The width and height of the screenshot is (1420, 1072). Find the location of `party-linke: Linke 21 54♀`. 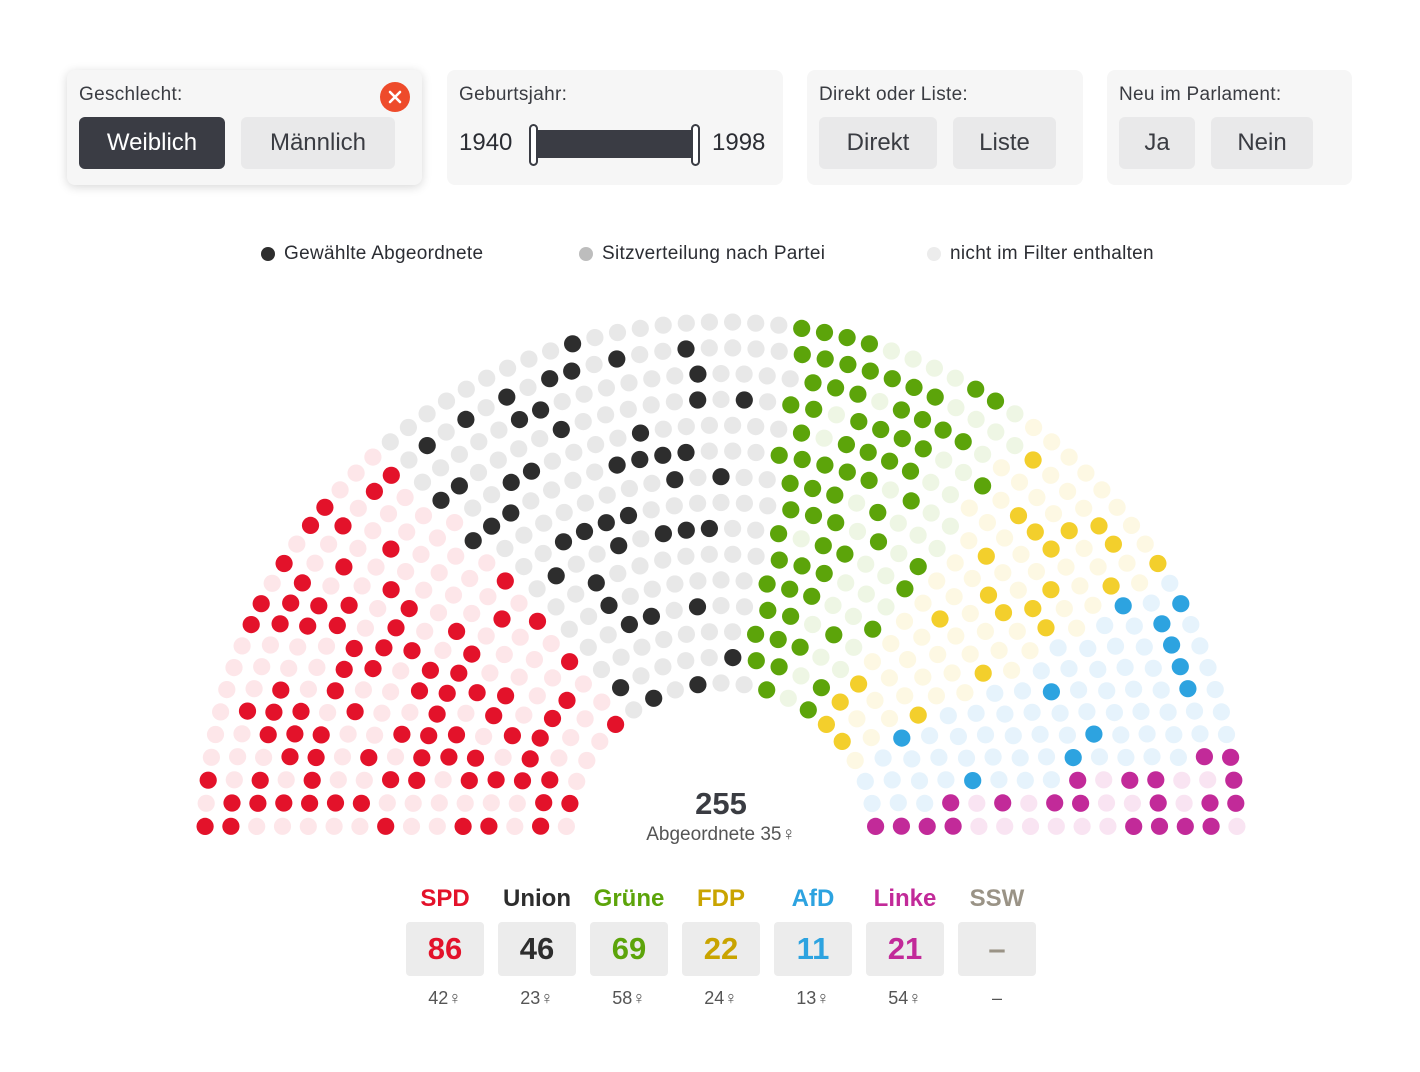

party-linke: Linke 21 54♀ is located at coordinates (905, 947).